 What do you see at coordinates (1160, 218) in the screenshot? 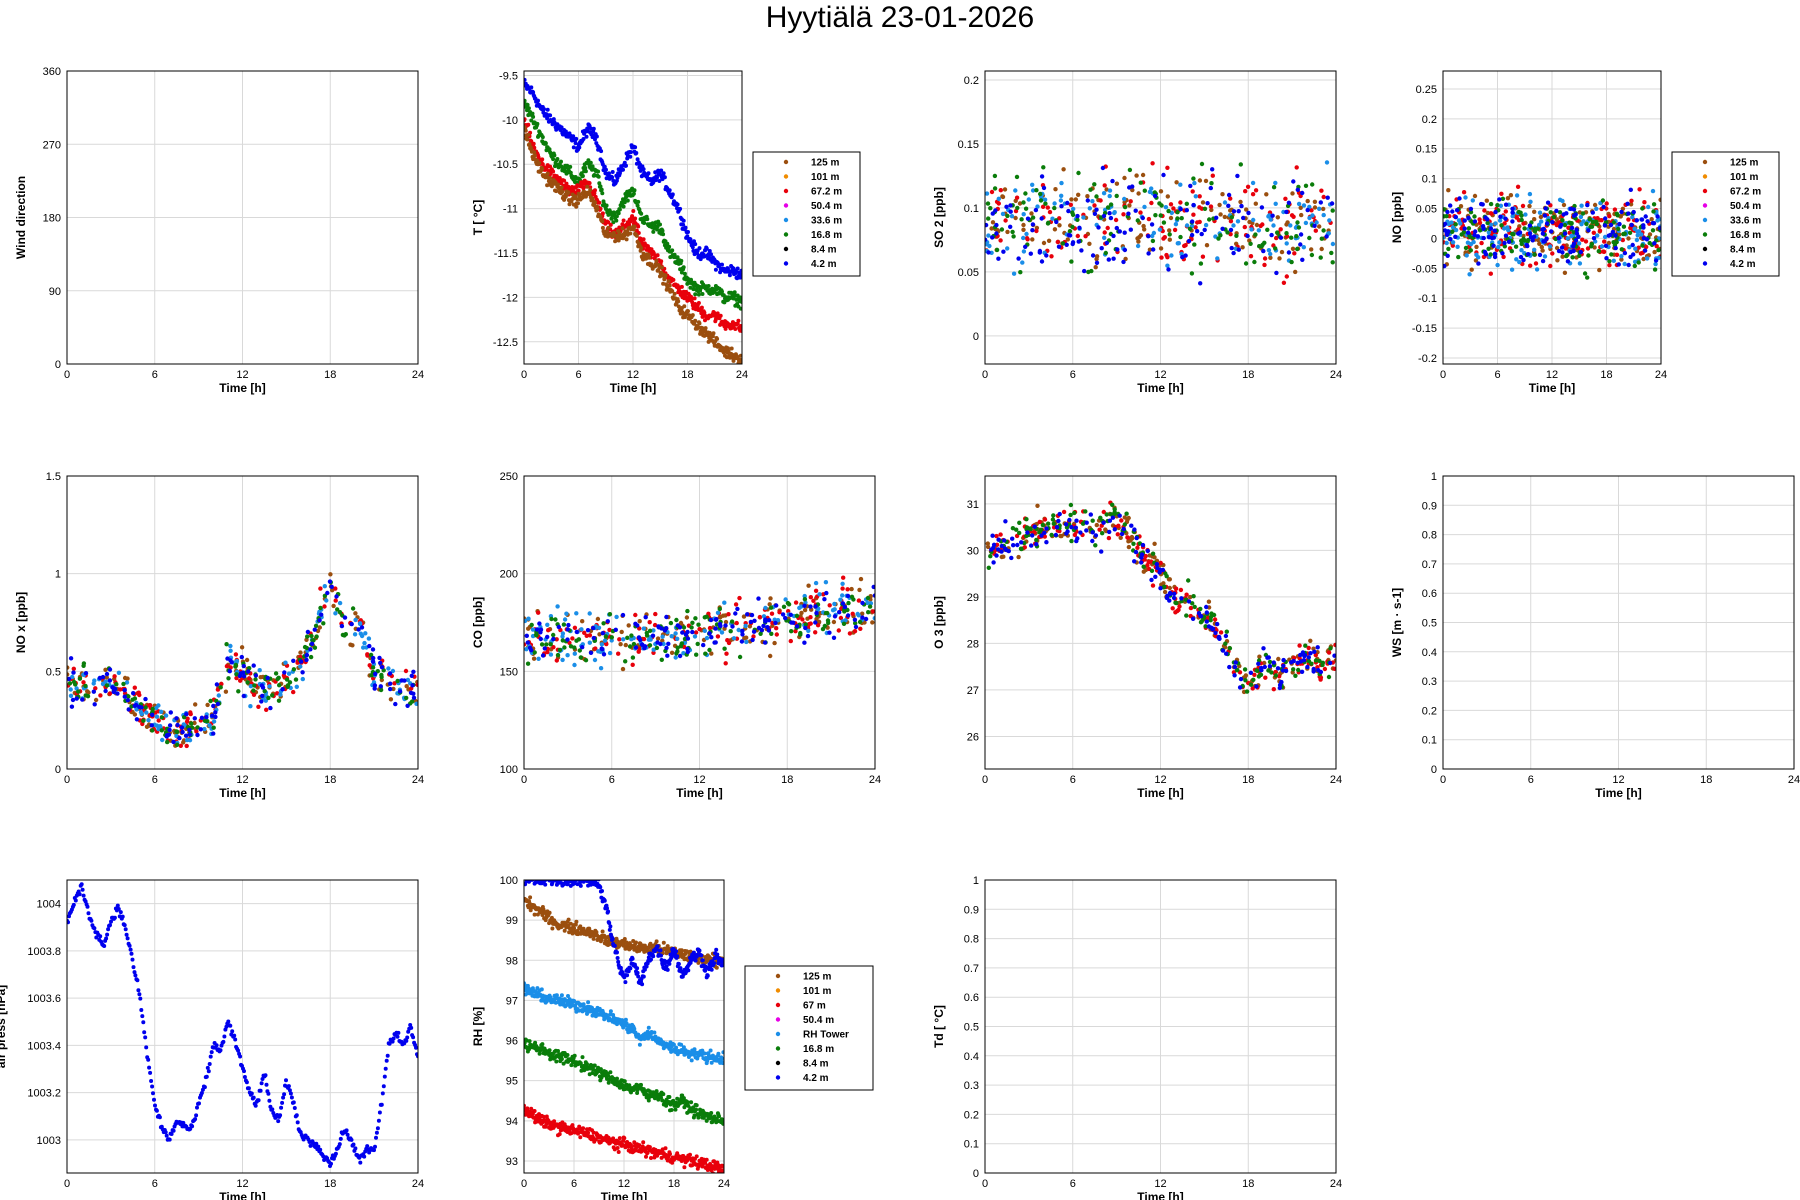
I see `series-16-8-m` at bounding box center [1160, 218].